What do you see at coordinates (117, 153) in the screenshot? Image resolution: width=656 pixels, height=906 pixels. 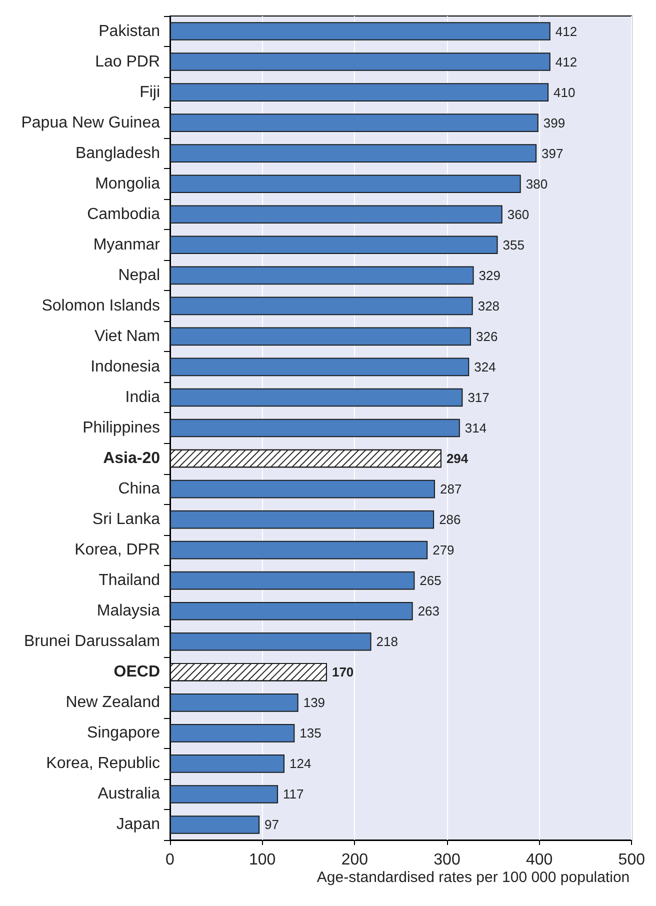 I see `y-tick-label: Bangladesh` at bounding box center [117, 153].